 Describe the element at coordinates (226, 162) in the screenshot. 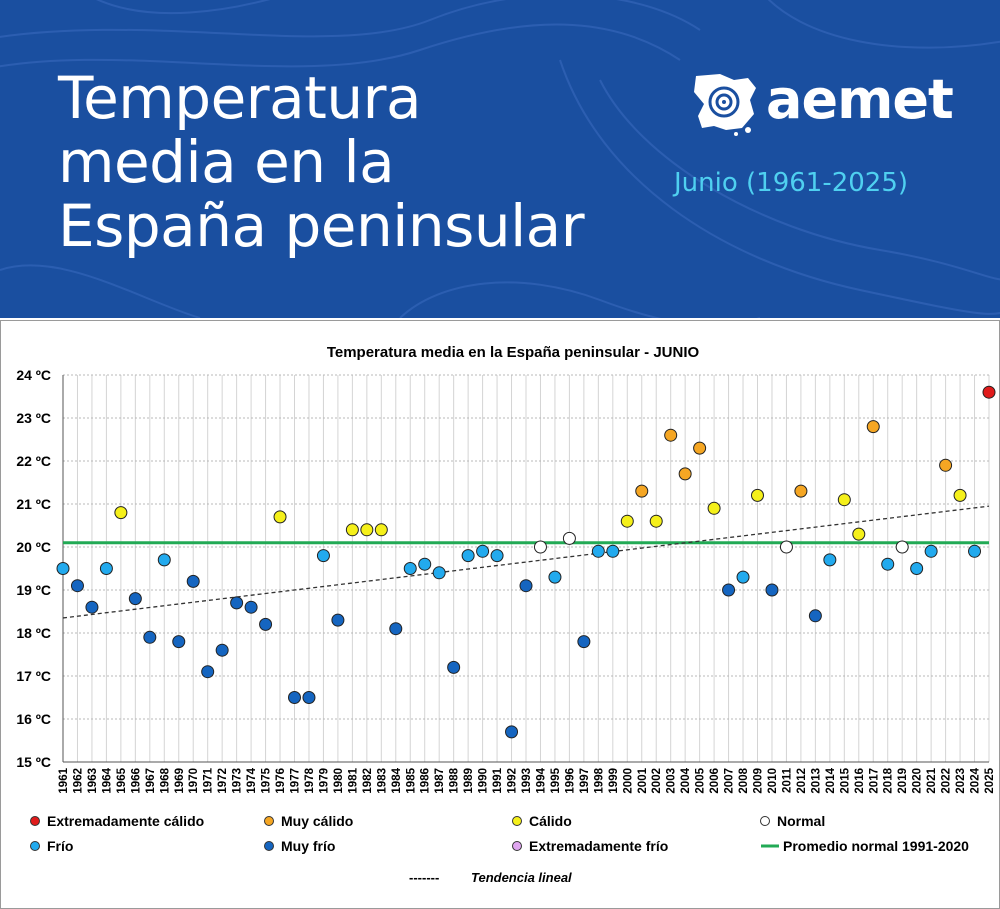

I see `title-line-2: media en la` at that location.